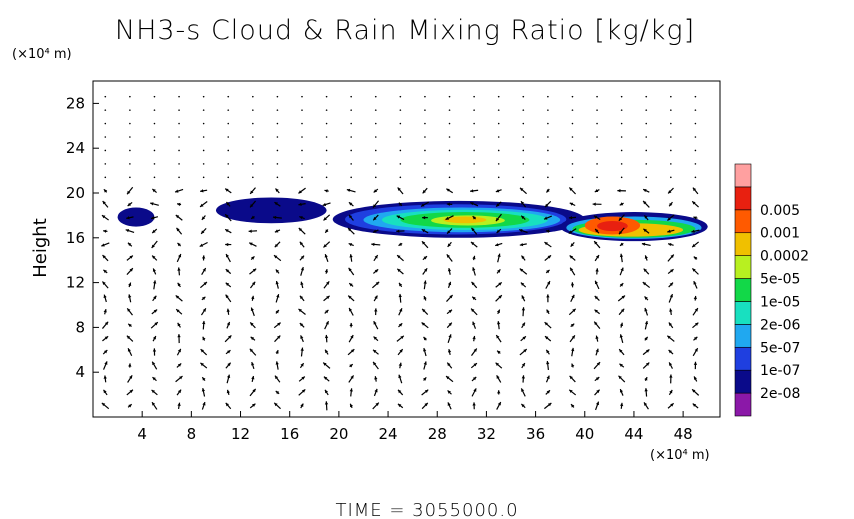 The image size is (854, 519). What do you see at coordinates (42, 54) in the screenshot?
I see `y-axis-unit: (×10⁴ m)` at bounding box center [42, 54].